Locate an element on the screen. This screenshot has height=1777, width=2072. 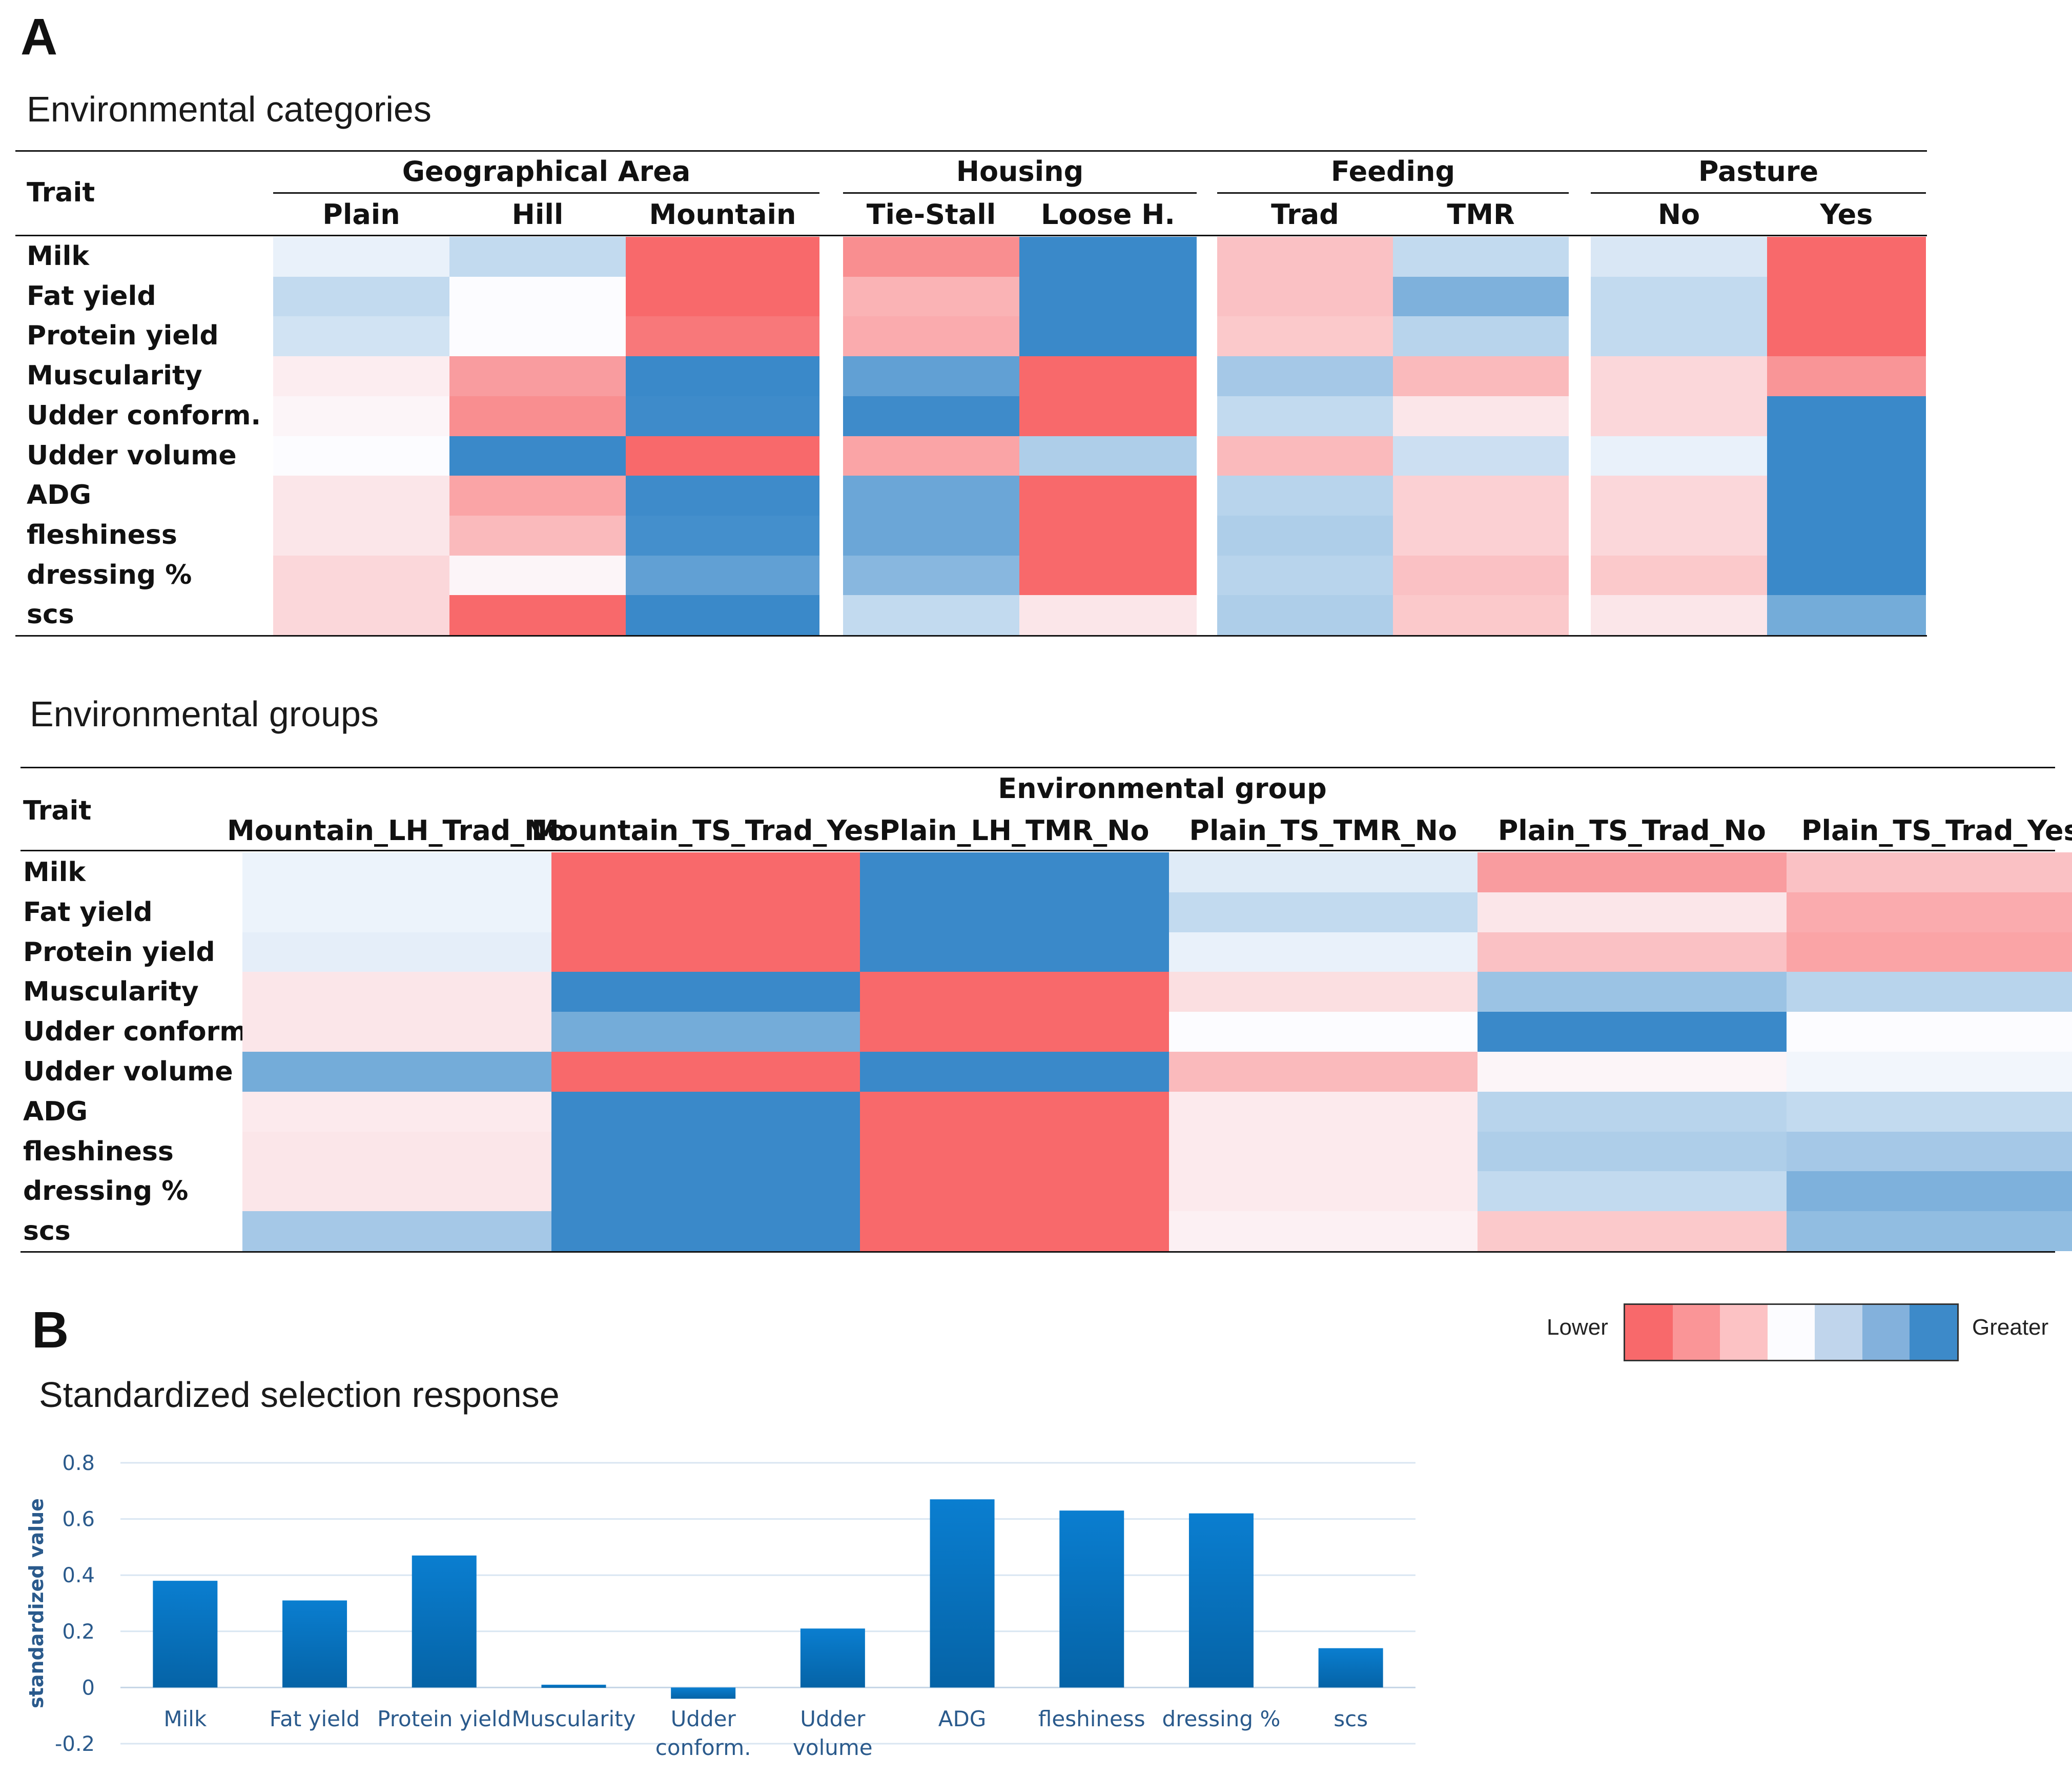
x-tick-label: Milk is located at coordinates (185, 1718).